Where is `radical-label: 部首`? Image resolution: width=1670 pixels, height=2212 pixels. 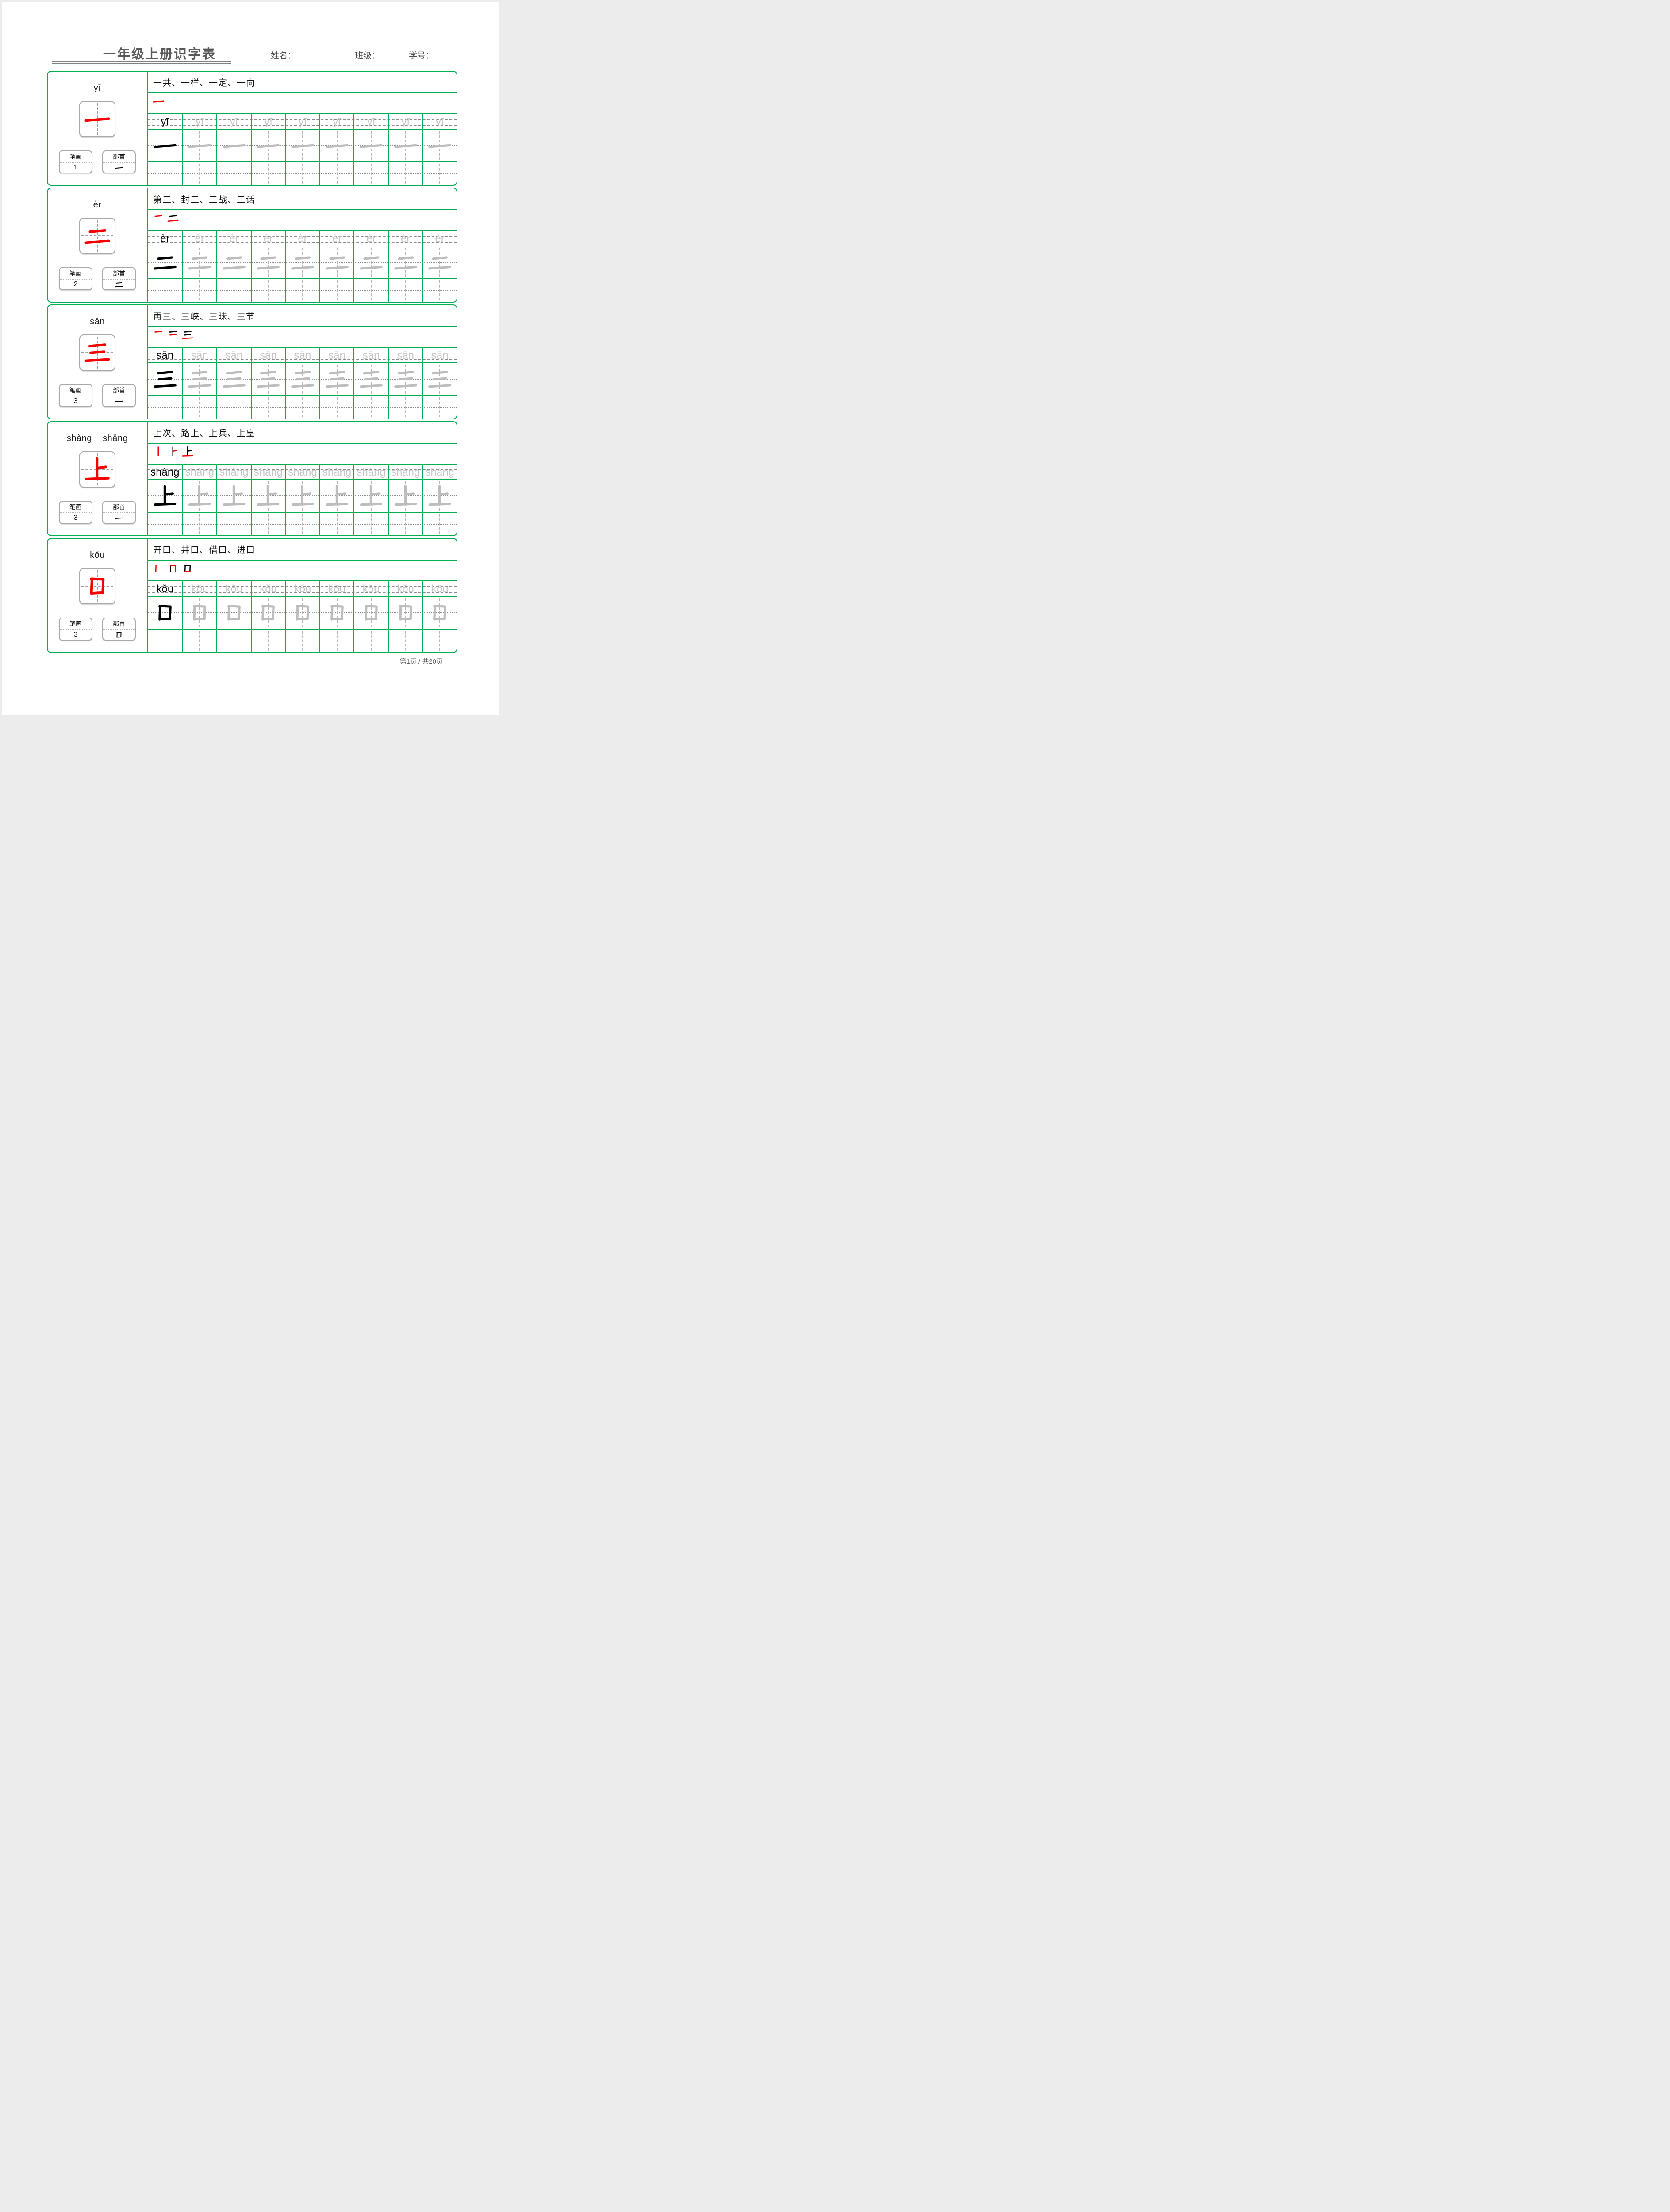 radical-label: 部首 is located at coordinates (119, 508).